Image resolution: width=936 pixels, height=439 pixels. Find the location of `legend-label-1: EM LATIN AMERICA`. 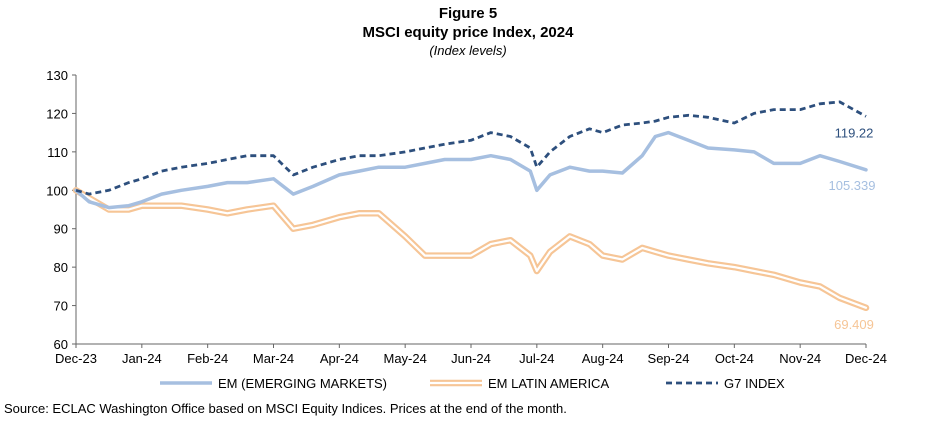

legend-label-1: EM LATIN AMERICA is located at coordinates (548, 383).